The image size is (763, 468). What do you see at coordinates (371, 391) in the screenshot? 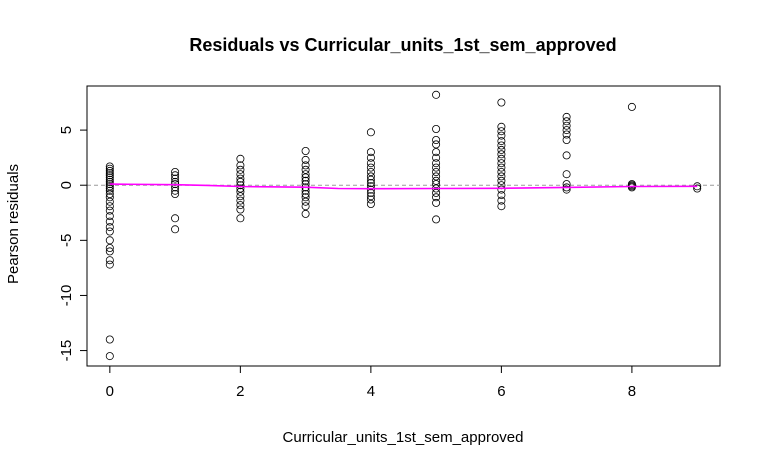
I see `x-tick-label: 4` at bounding box center [371, 391].